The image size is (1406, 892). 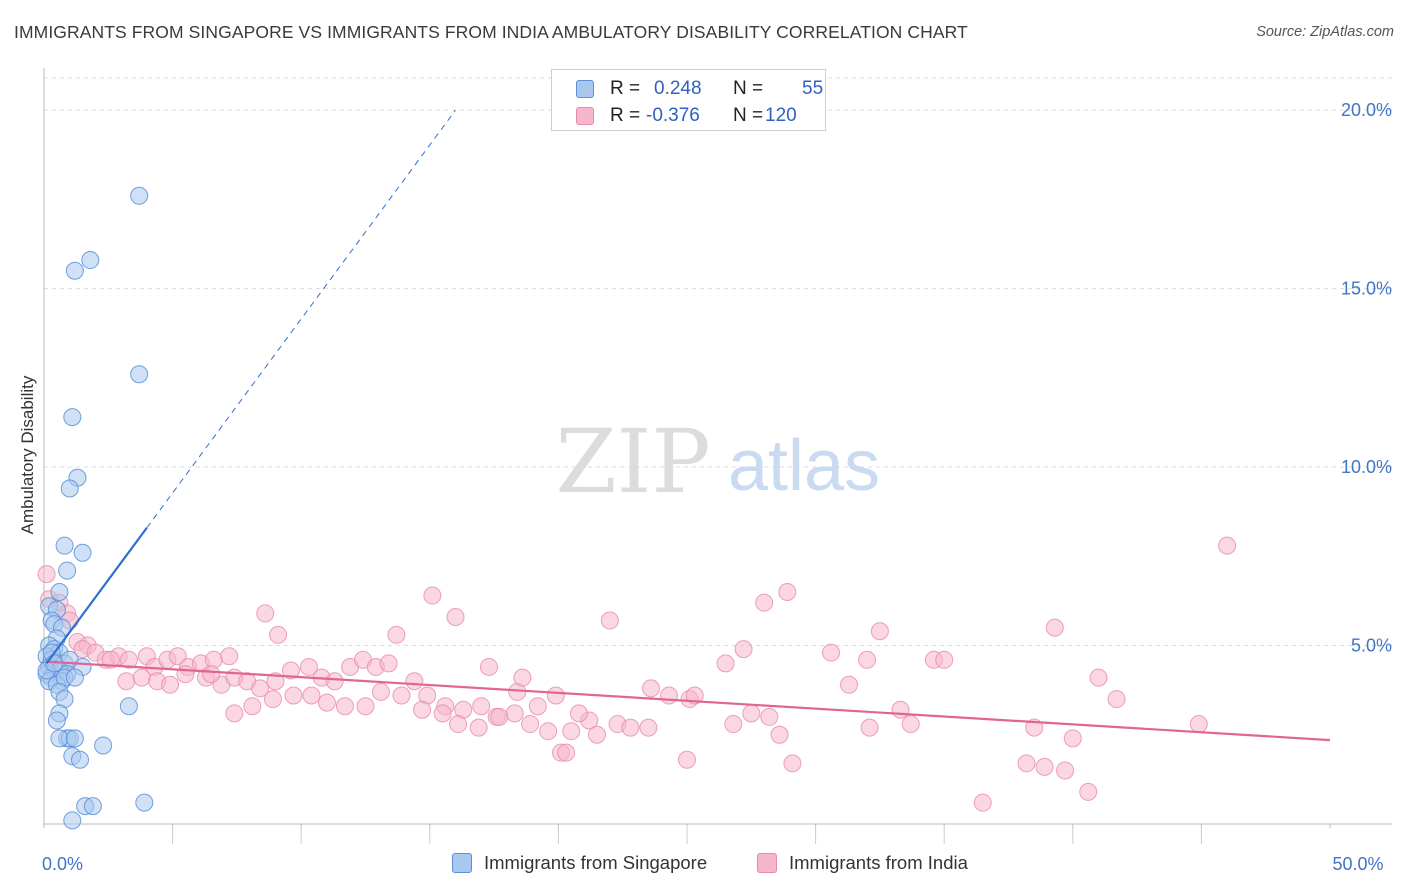 What do you see at coordinates (781, 115) in the screenshot?
I see `legend-n-value: 120` at bounding box center [781, 115].